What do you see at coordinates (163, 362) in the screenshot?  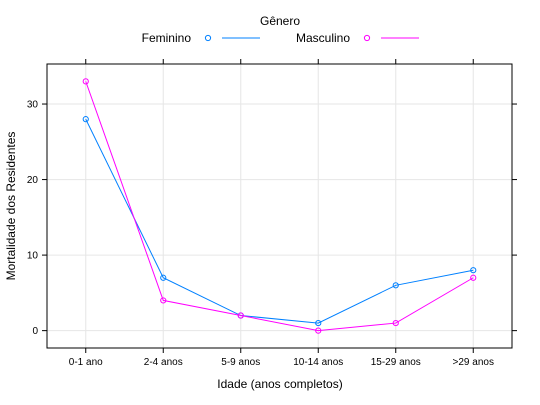 I see `x-tick-label-2-4-anos: 2-4 anos` at bounding box center [163, 362].